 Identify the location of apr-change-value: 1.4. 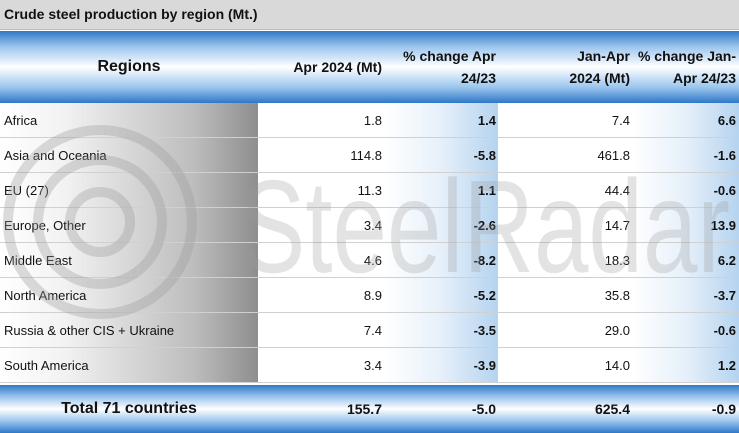
(486, 120).